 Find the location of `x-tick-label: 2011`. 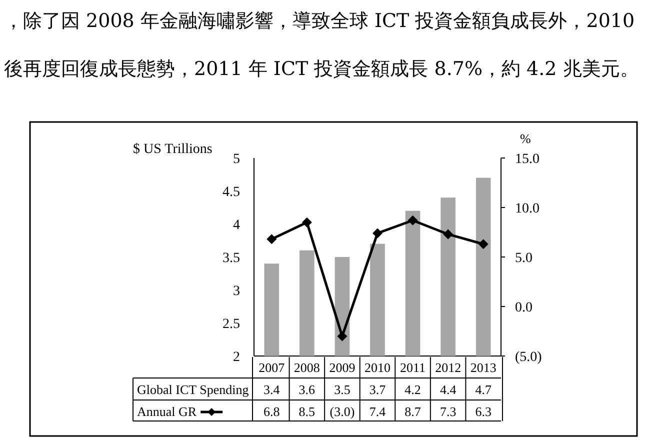

x-tick-label: 2011 is located at coordinates (413, 367).